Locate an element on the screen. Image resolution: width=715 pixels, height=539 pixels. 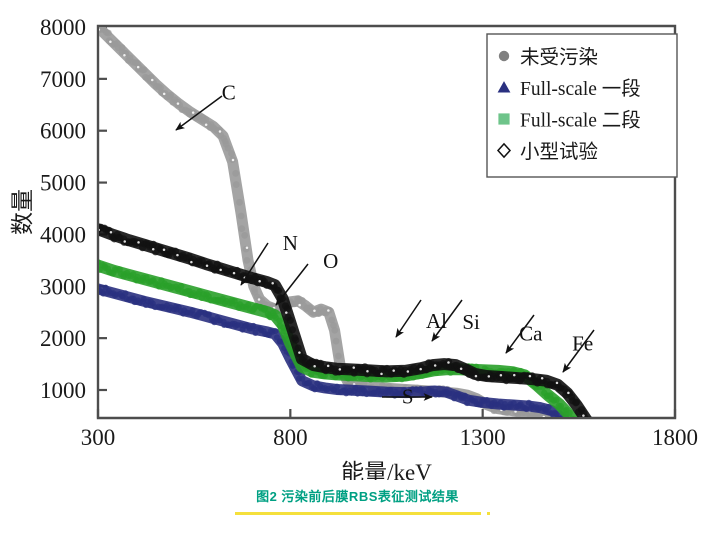
annotation-arrow-O is located at coordinates (292, 284).